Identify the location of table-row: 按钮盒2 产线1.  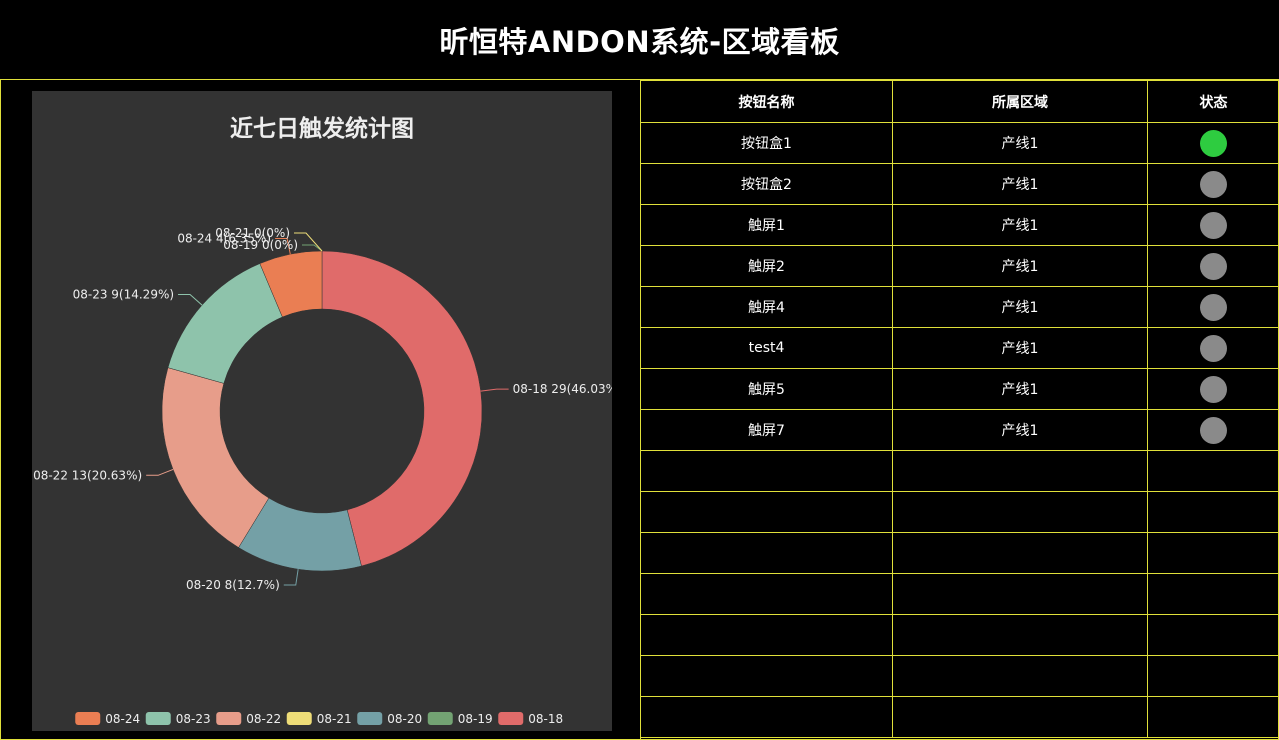
(959, 184).